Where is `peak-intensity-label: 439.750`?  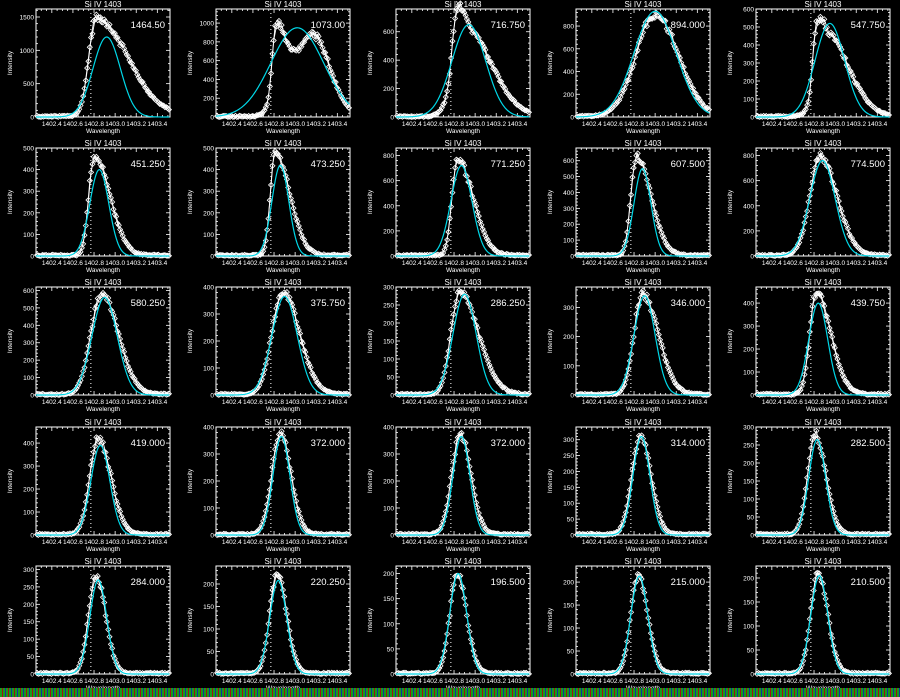
peak-intensity-label: 439.750 is located at coordinates (868, 303).